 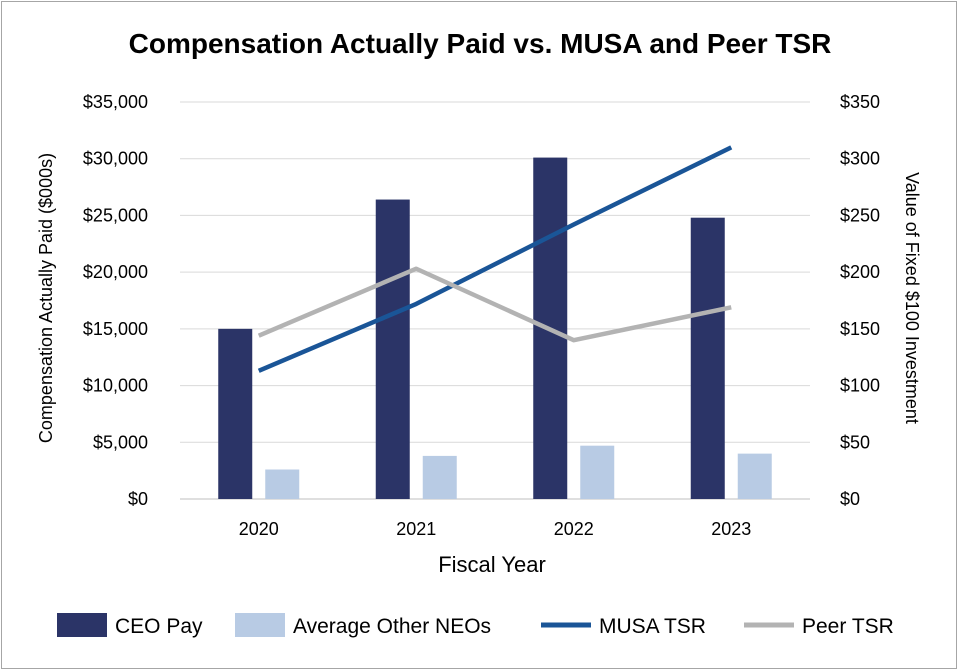 I want to click on bar-ceo-pay-2020, so click(x=235, y=413).